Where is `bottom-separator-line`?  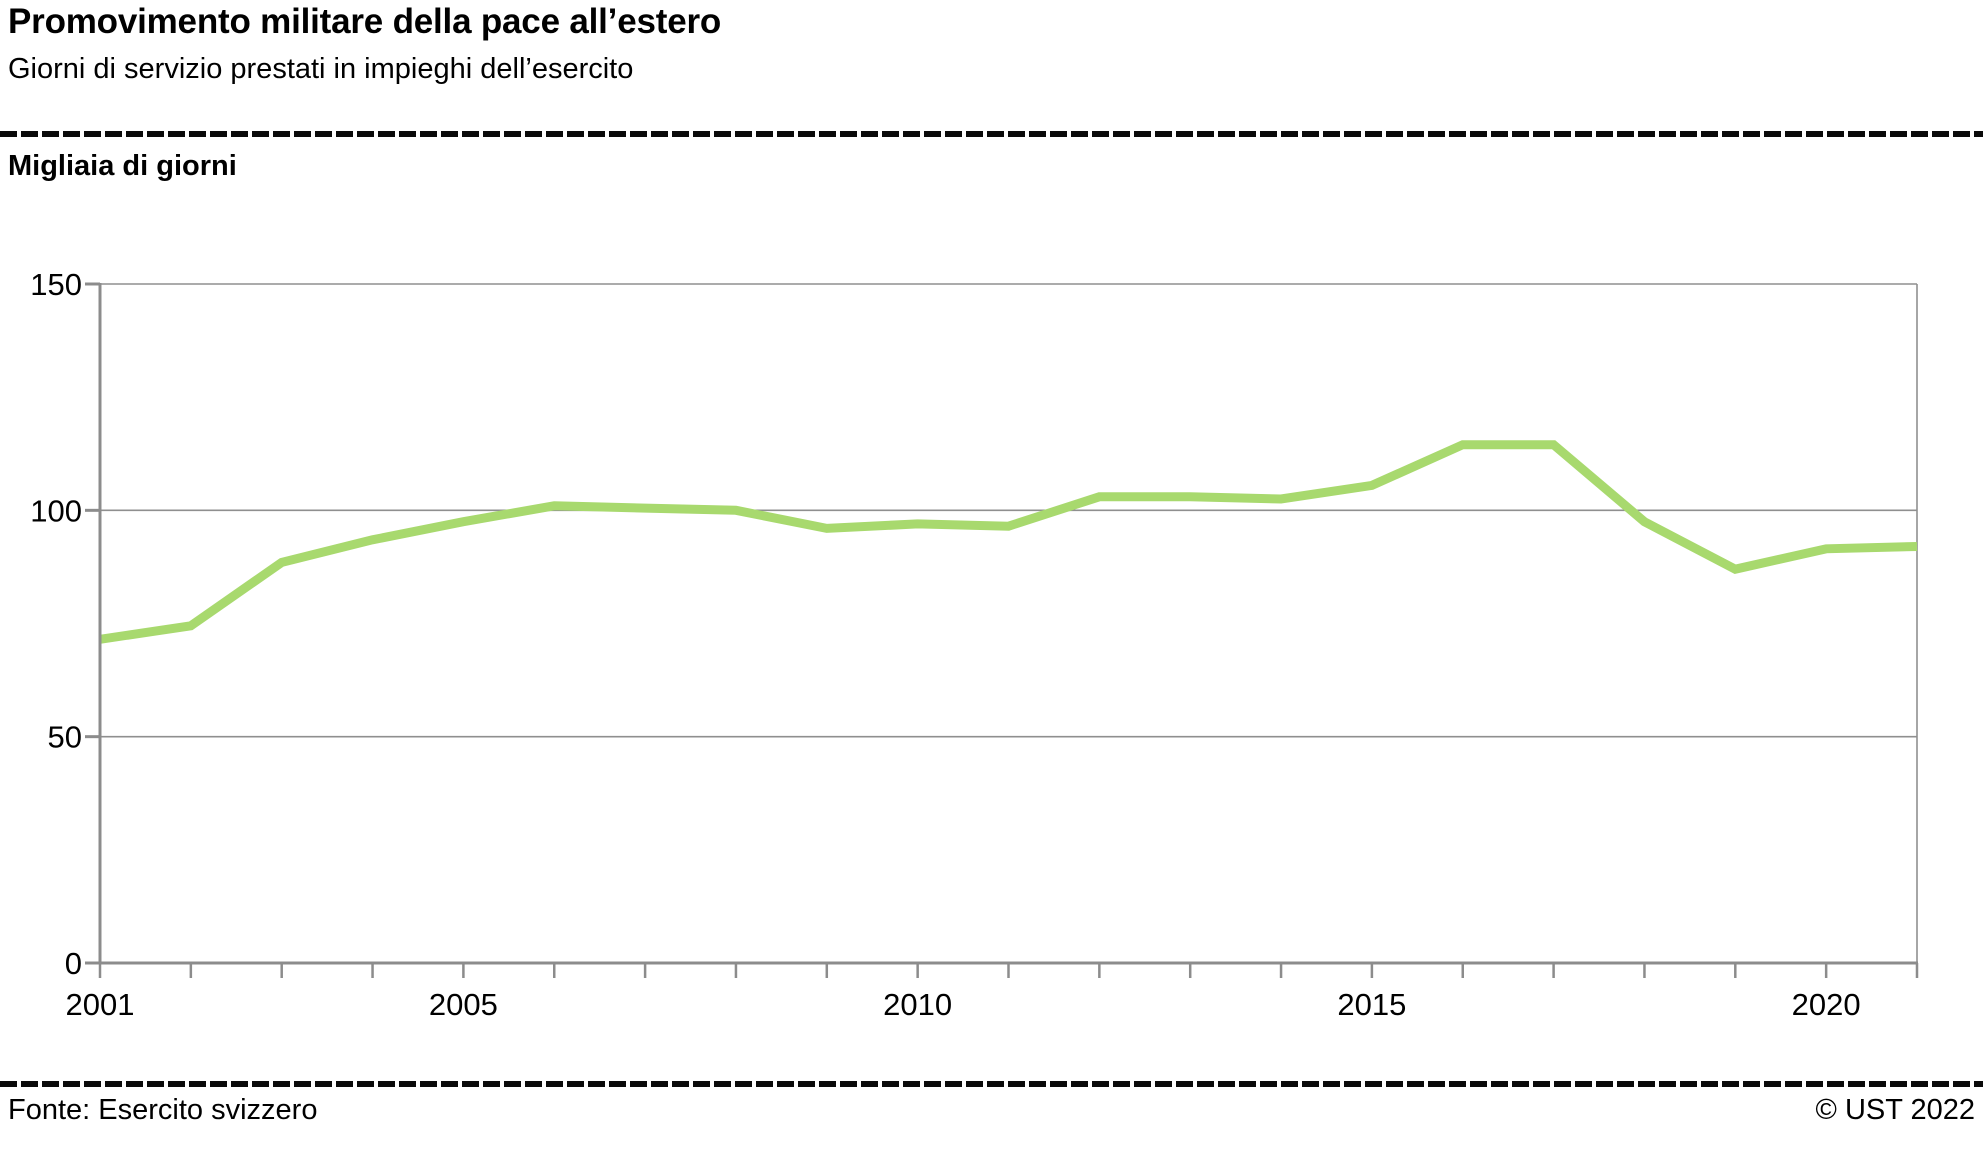
bottom-separator-line is located at coordinates (991, 1084).